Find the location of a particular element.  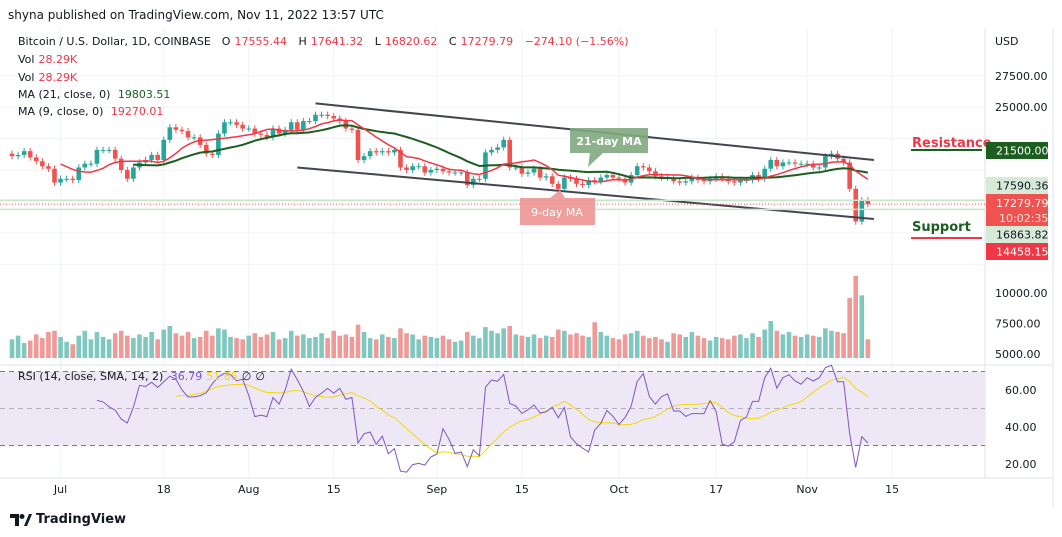

ma9-label: MA (9, close, 0) is located at coordinates (61, 111).